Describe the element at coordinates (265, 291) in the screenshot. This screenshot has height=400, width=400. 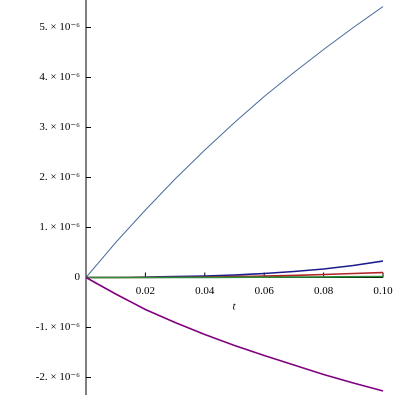
I see `x-tick-label: 0.06` at that location.